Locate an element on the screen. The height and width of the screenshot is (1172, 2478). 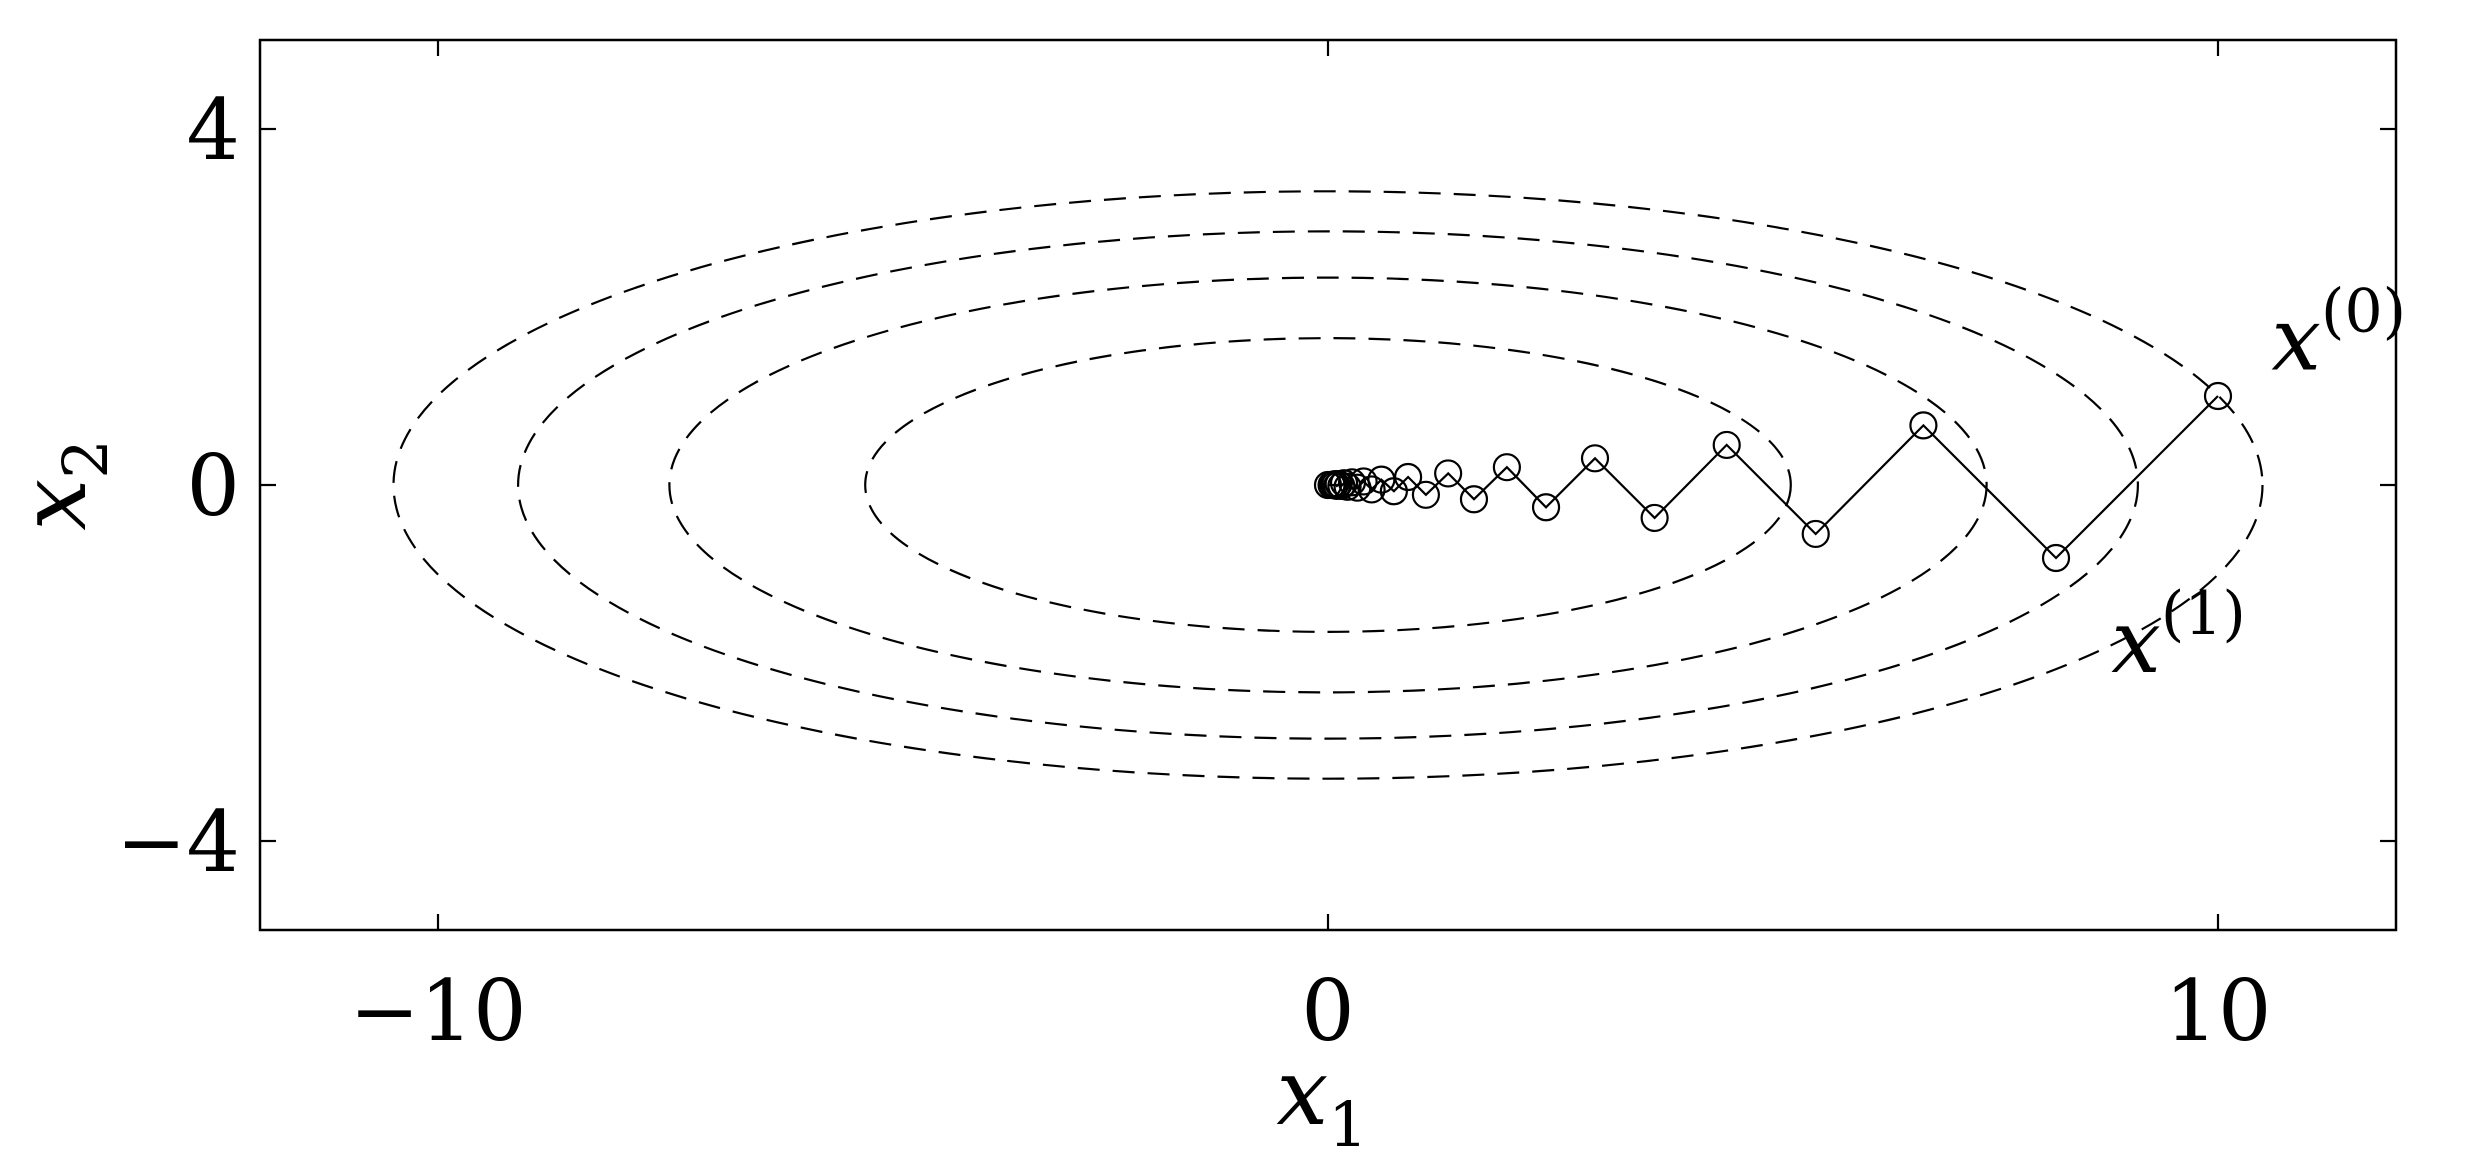
x-axis-label-base: x is located at coordinates (1302, 1092).